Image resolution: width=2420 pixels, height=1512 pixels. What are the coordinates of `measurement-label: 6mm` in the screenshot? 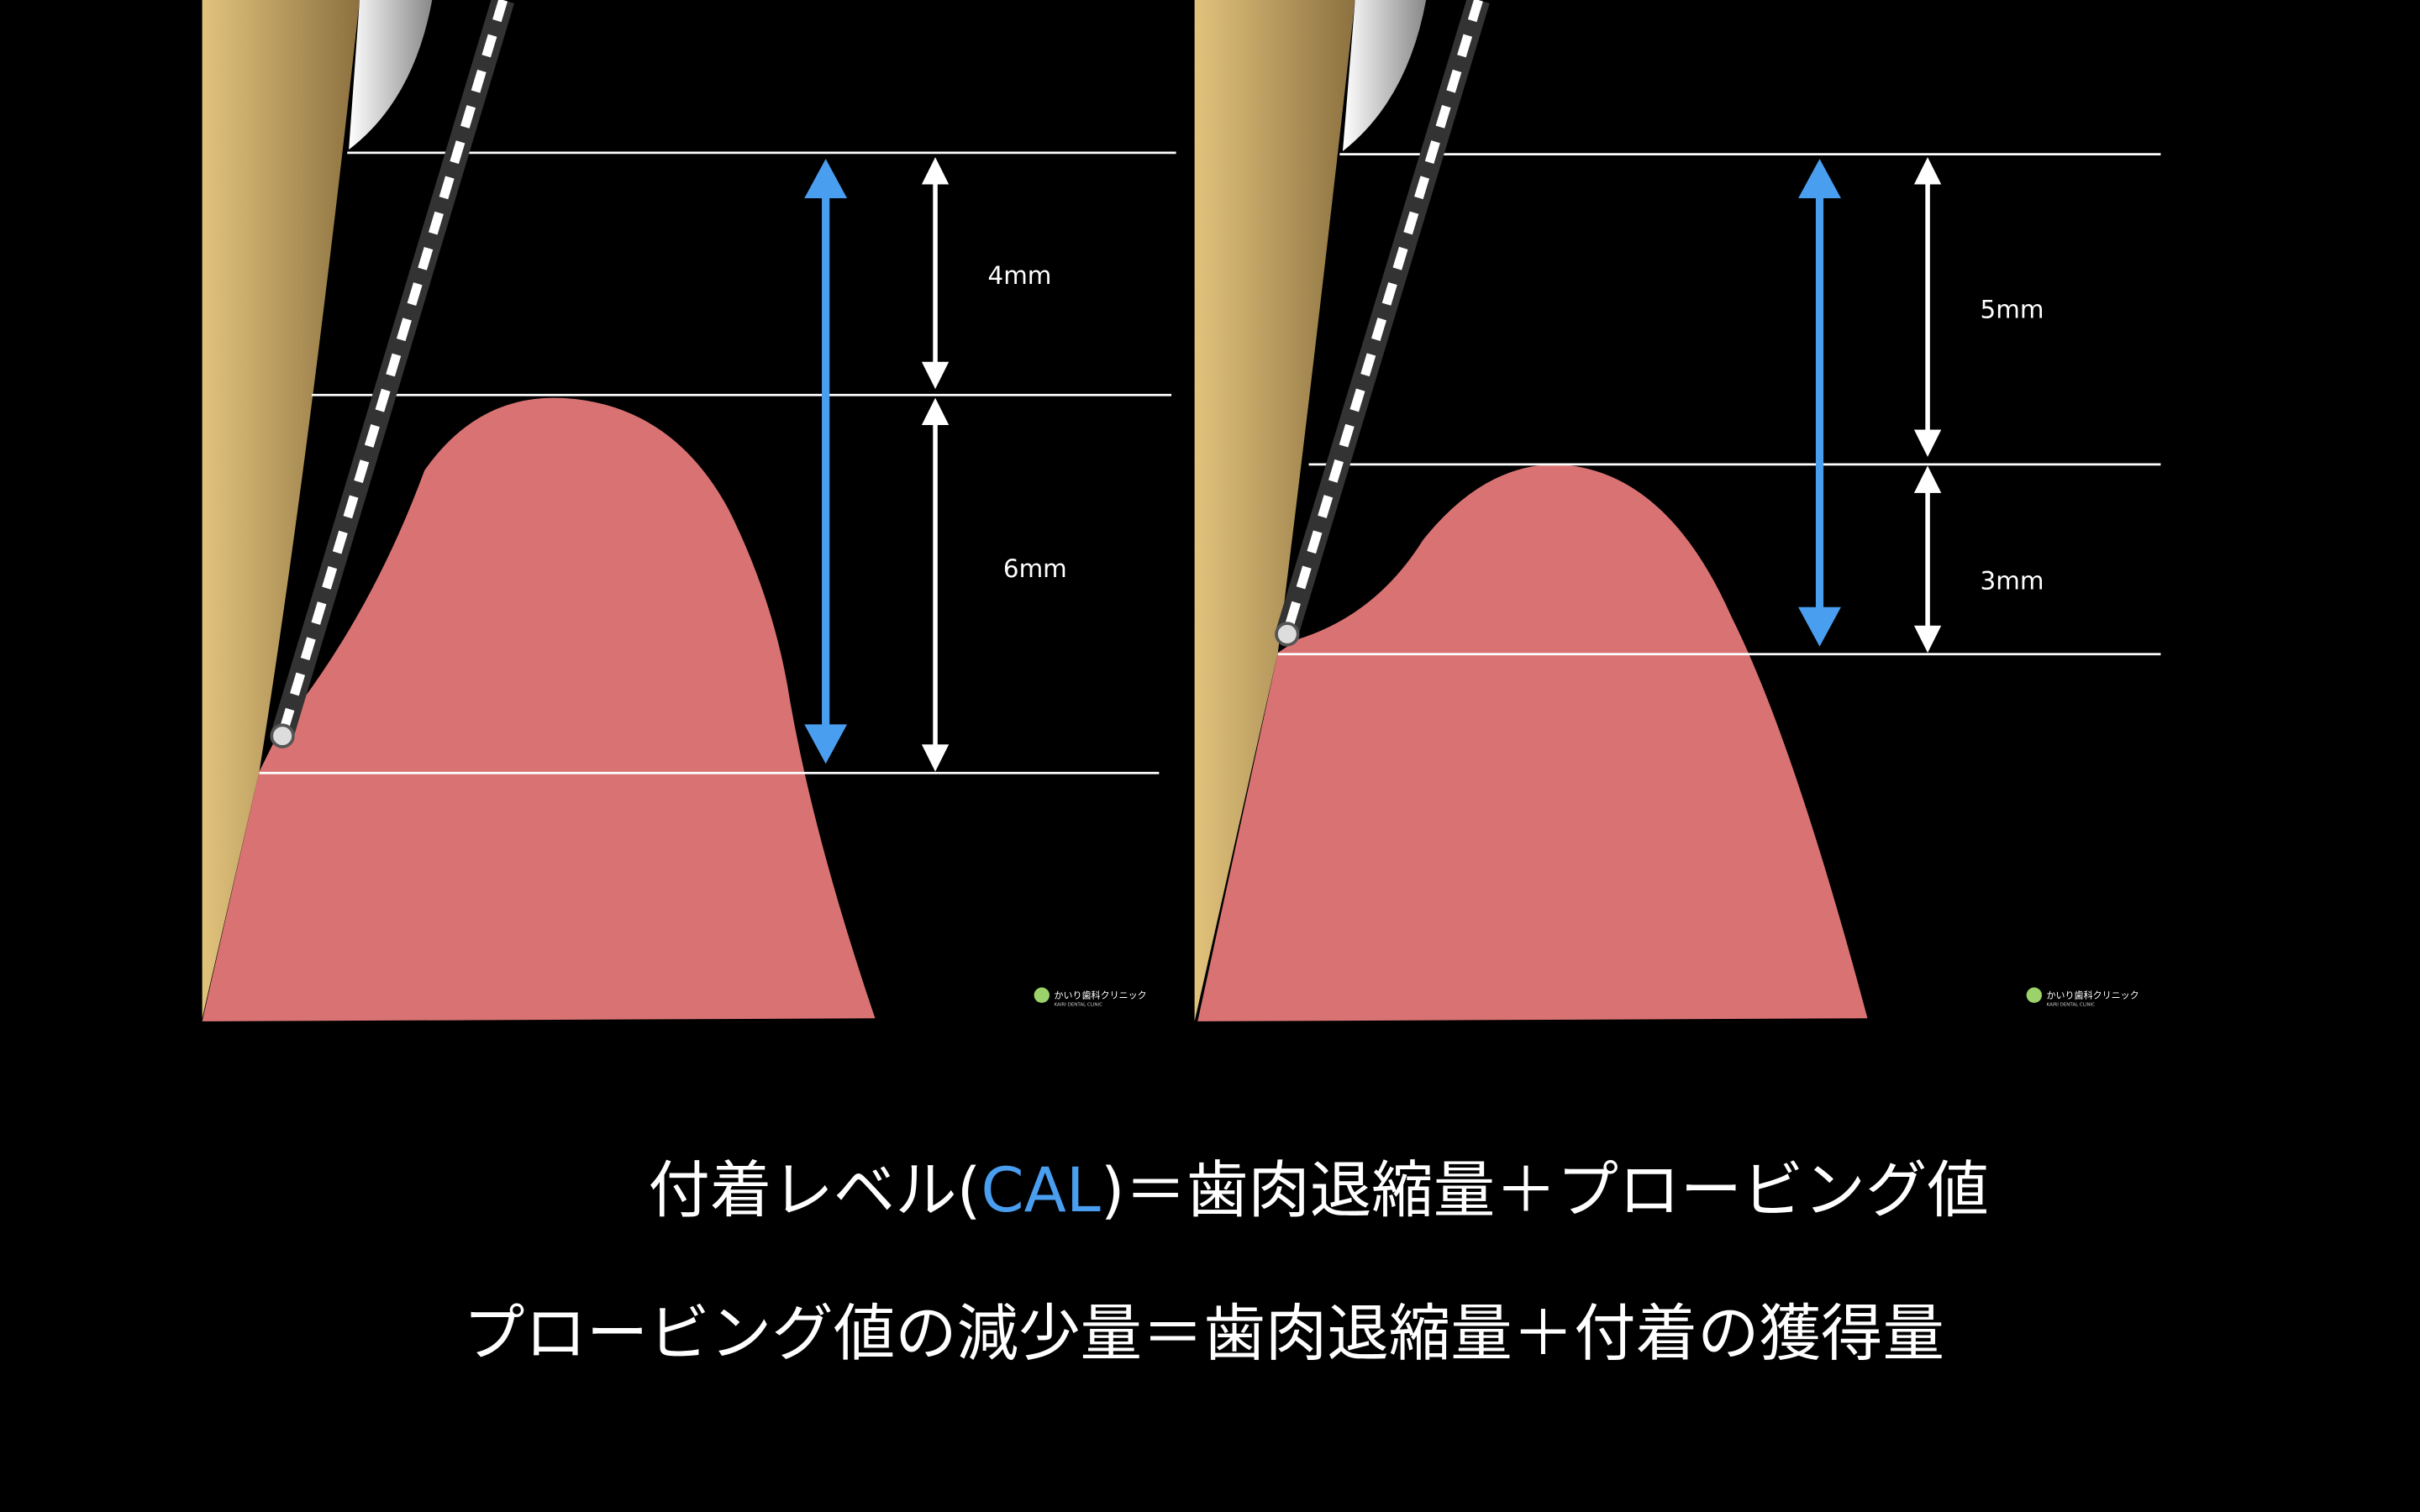 It's located at (1035, 568).